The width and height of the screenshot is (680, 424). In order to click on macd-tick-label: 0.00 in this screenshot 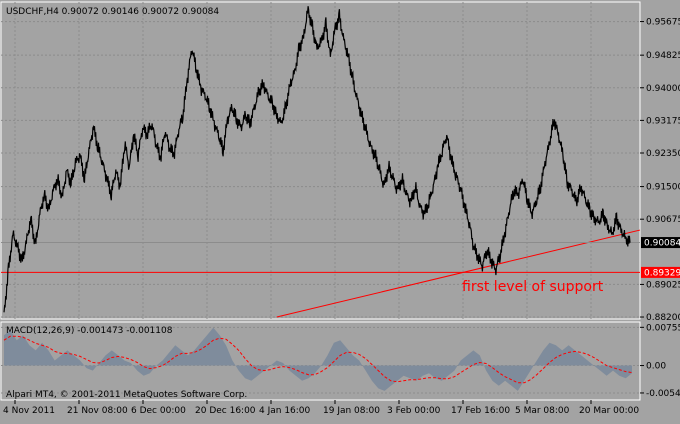, I will do `click(656, 367)`.